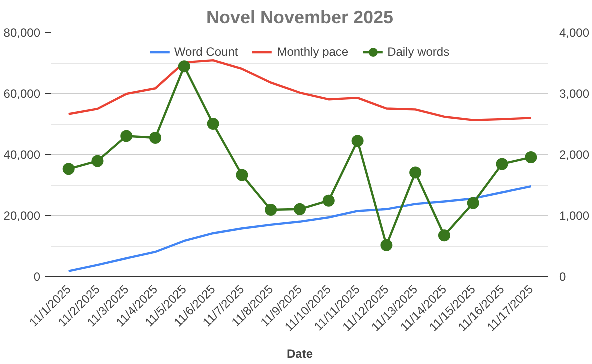 This screenshot has width=592, height=364. I want to click on y2-tick-label: 4,000, so click(575, 33).